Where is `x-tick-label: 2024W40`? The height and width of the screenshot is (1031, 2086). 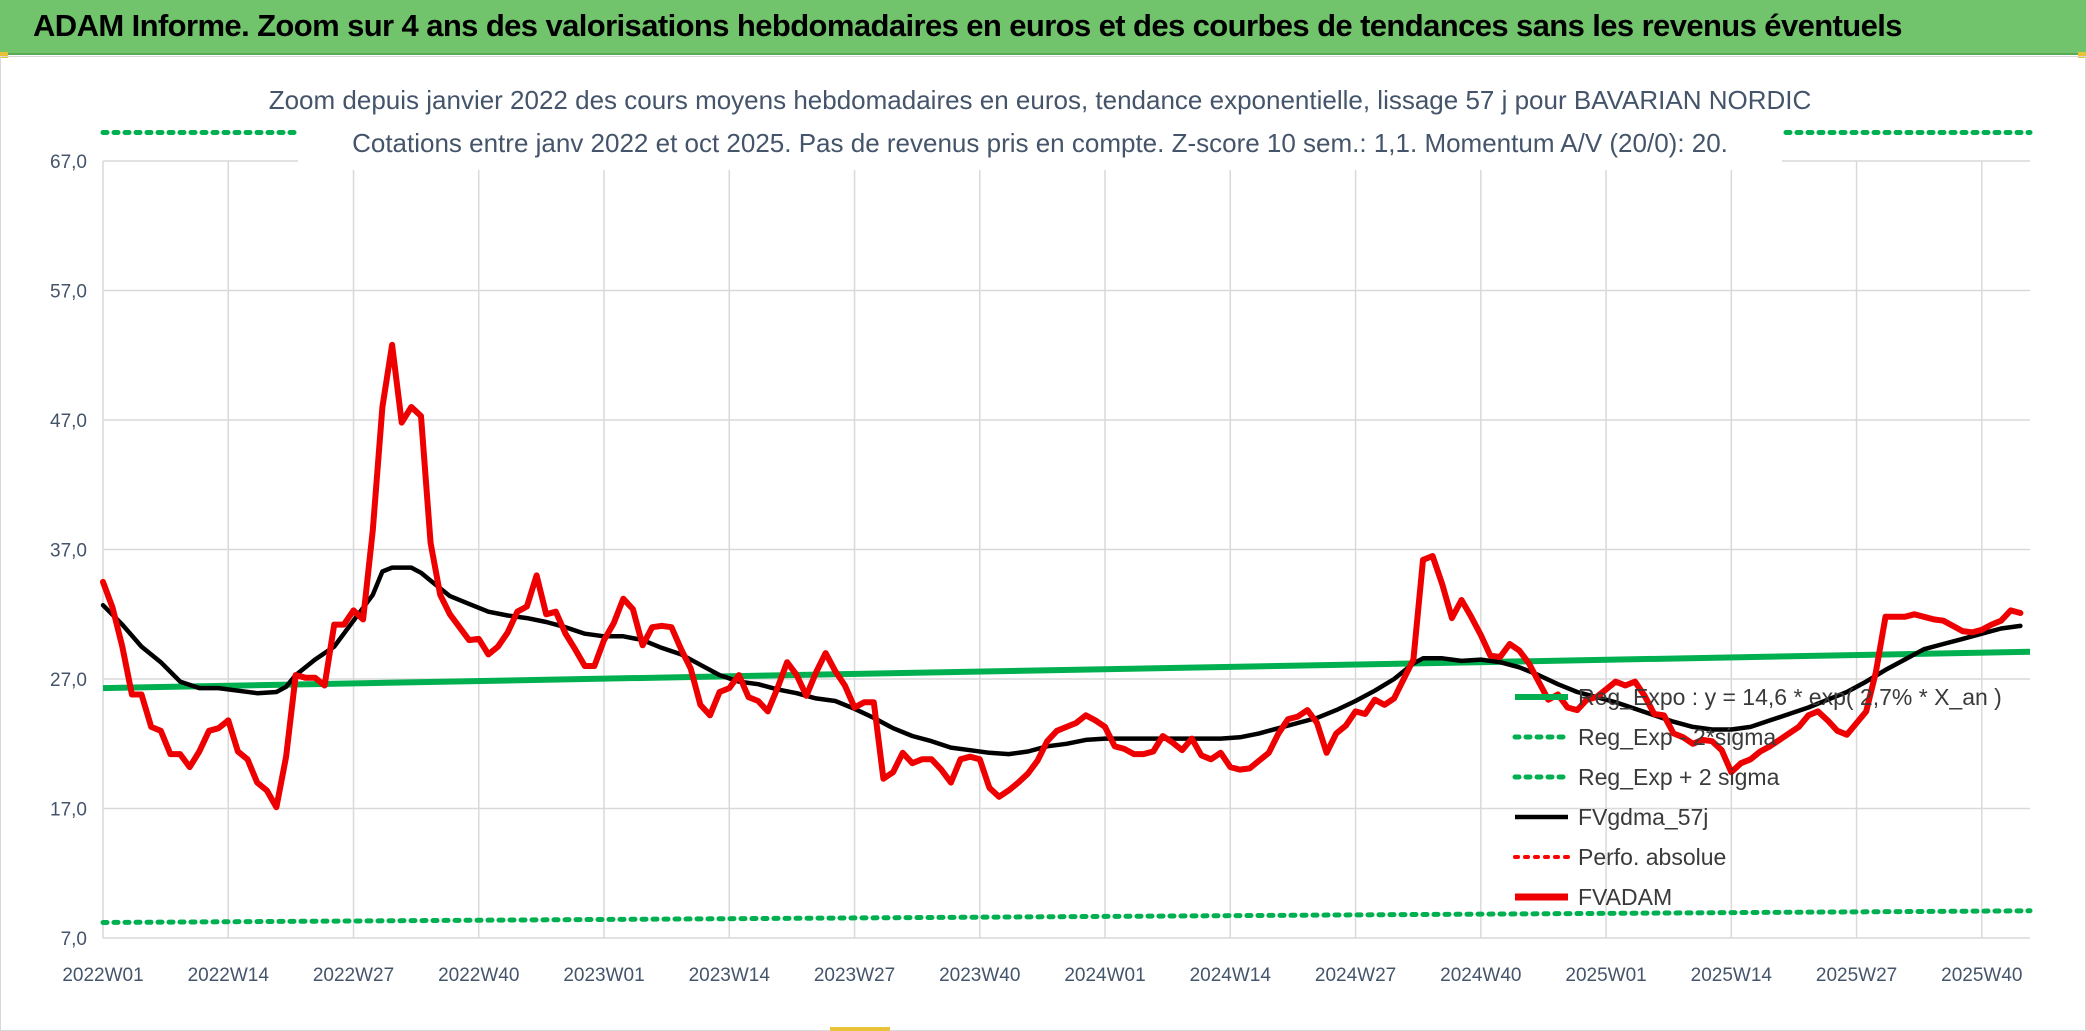
x-tick-label: 2024W40 is located at coordinates (1480, 975).